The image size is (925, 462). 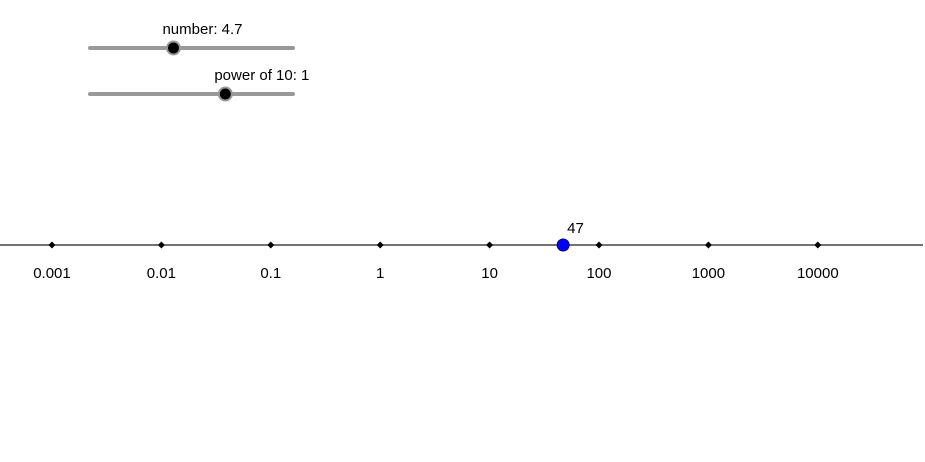 What do you see at coordinates (261, 75) in the screenshot?
I see `slider-label: power of 10: 1` at bounding box center [261, 75].